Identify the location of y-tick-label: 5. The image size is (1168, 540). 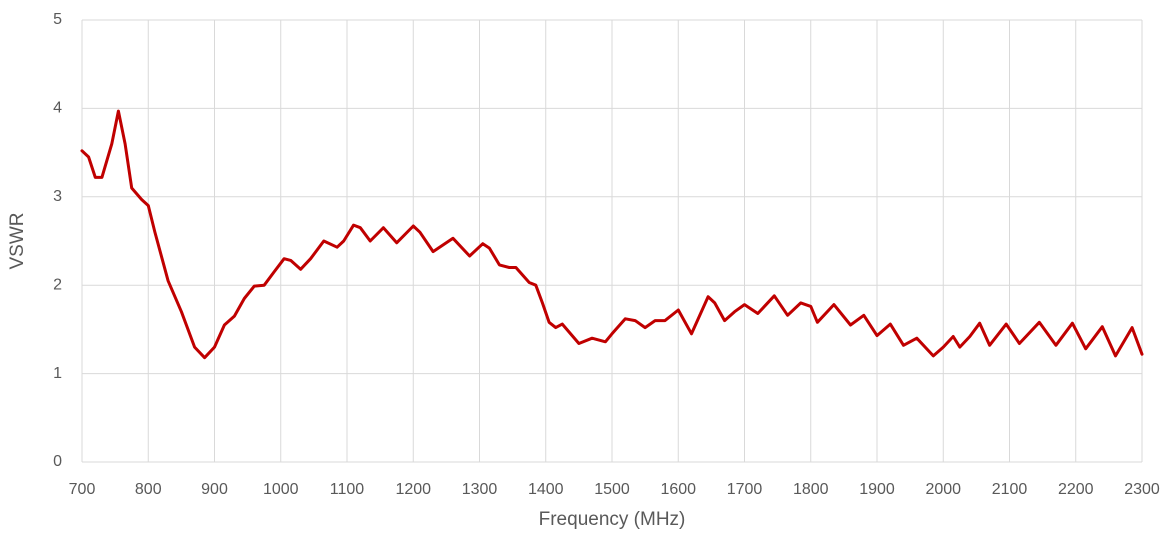
(57, 19).